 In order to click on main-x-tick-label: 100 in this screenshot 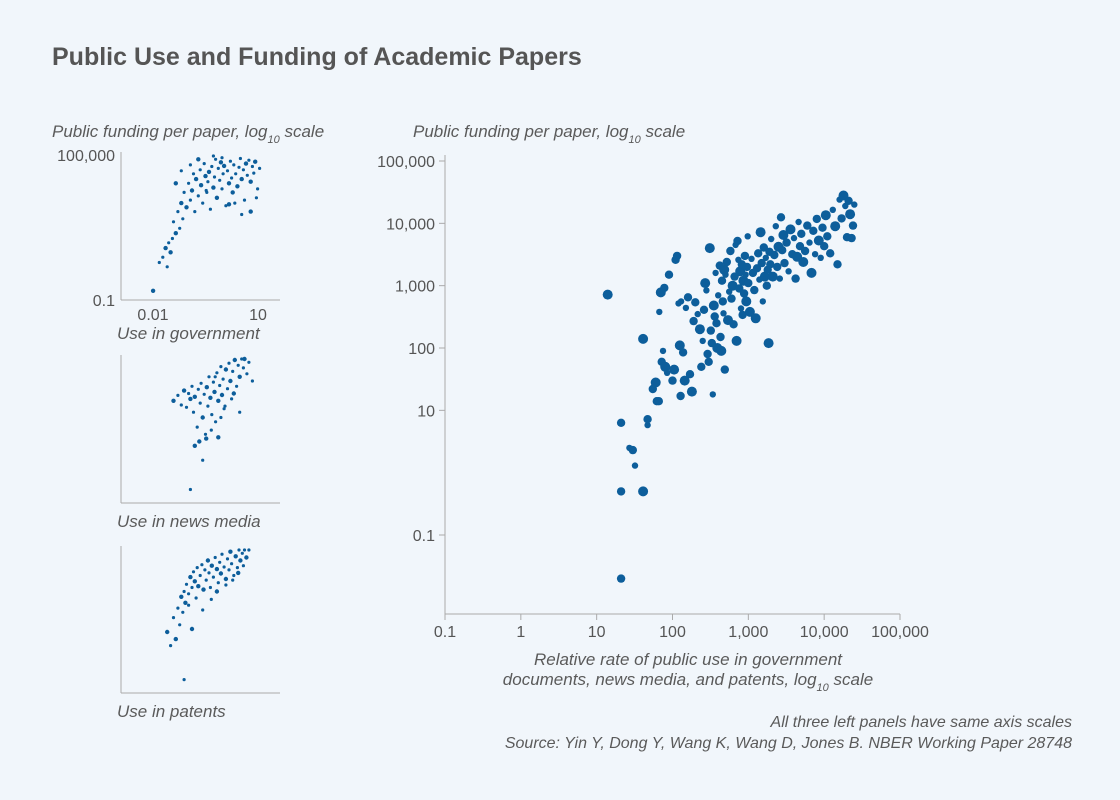, I will do `click(672, 632)`.